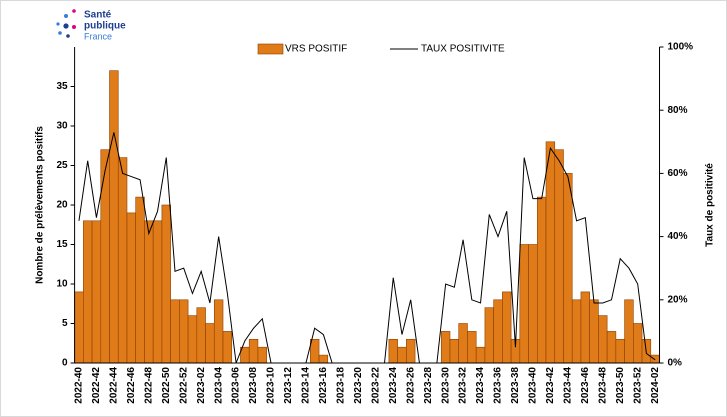  Describe the element at coordinates (620, 385) in the screenshot. I see `x-tick-label: 2023-50` at that location.